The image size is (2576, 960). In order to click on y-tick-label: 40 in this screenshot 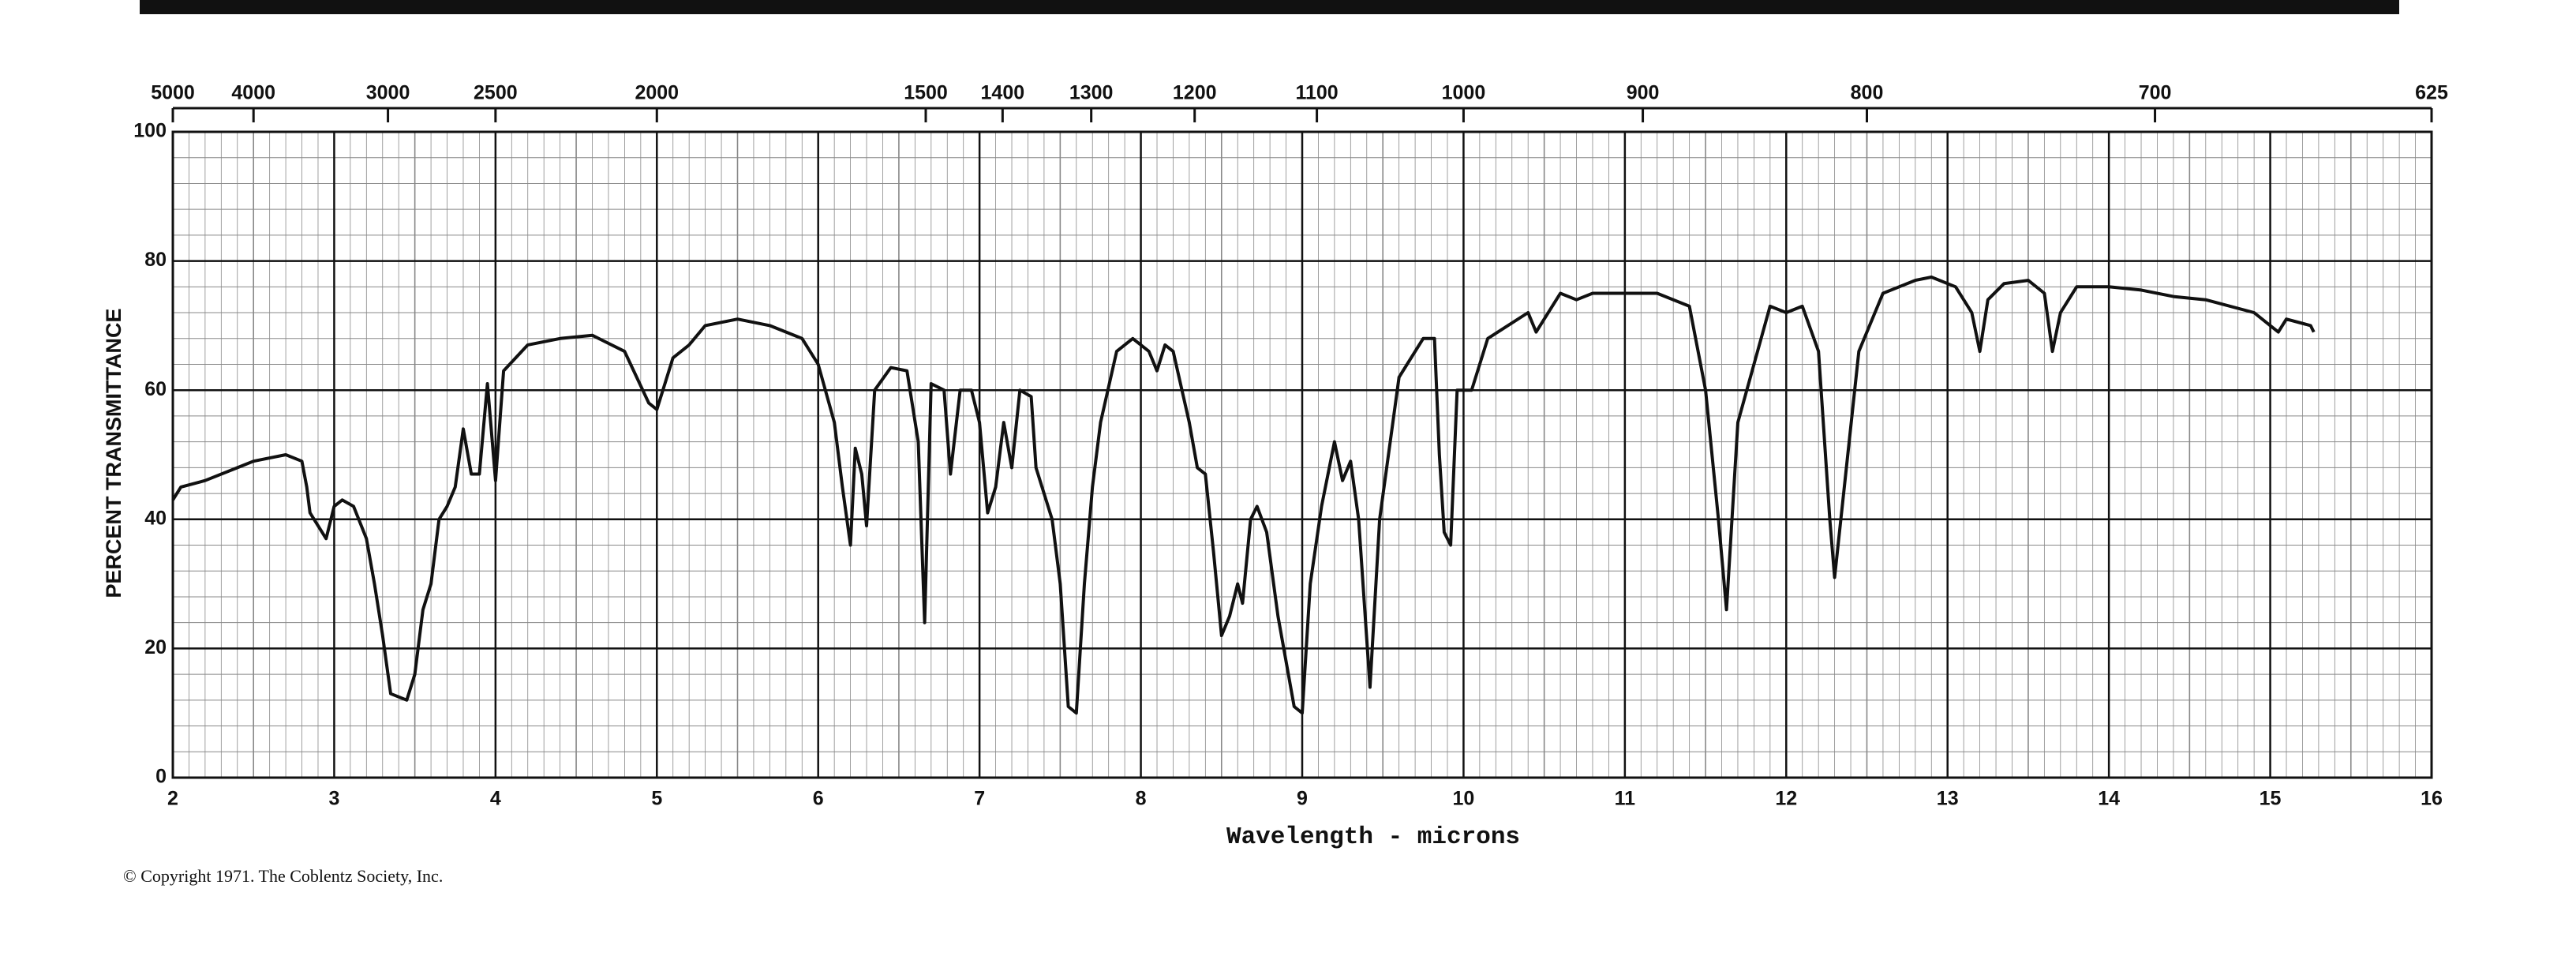, I will do `click(155, 518)`.